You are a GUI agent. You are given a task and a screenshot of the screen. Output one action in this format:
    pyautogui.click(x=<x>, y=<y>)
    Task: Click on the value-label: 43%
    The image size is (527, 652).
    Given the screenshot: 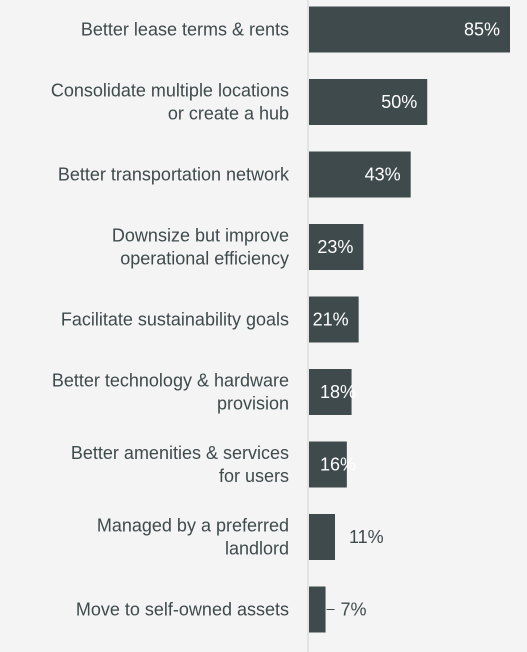 What is the action you would take?
    pyautogui.click(x=383, y=175)
    